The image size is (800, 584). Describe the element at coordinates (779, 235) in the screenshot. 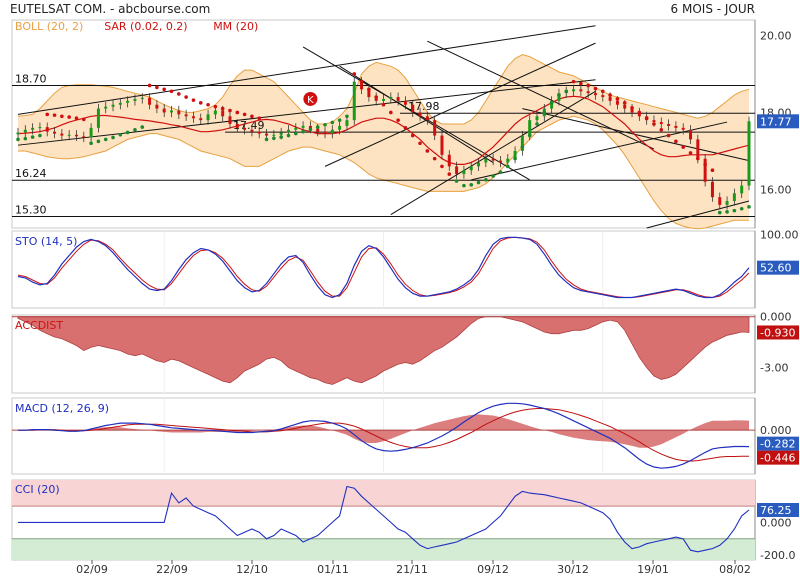

I see `sto-ytick-0: 100.00` at that location.